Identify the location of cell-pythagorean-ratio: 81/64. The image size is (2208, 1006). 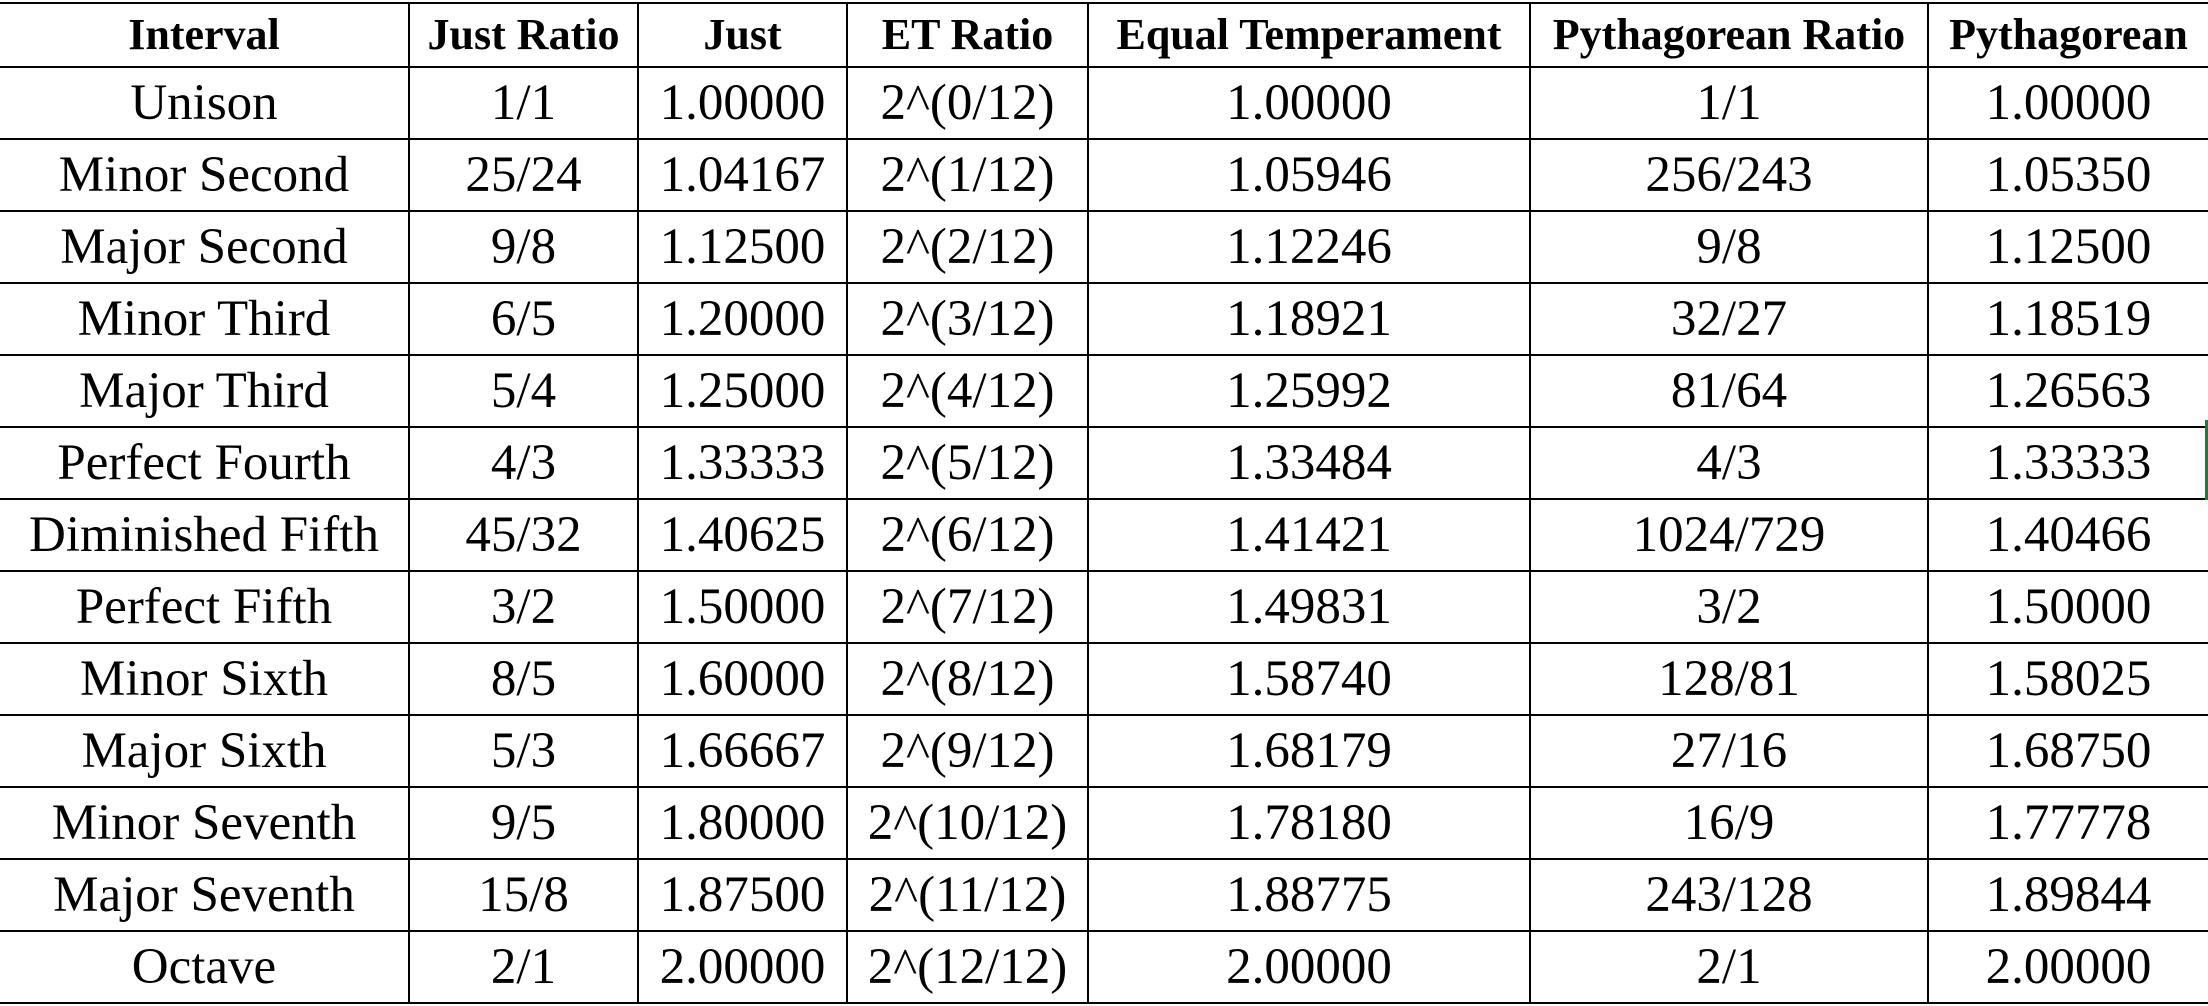
(1729, 391).